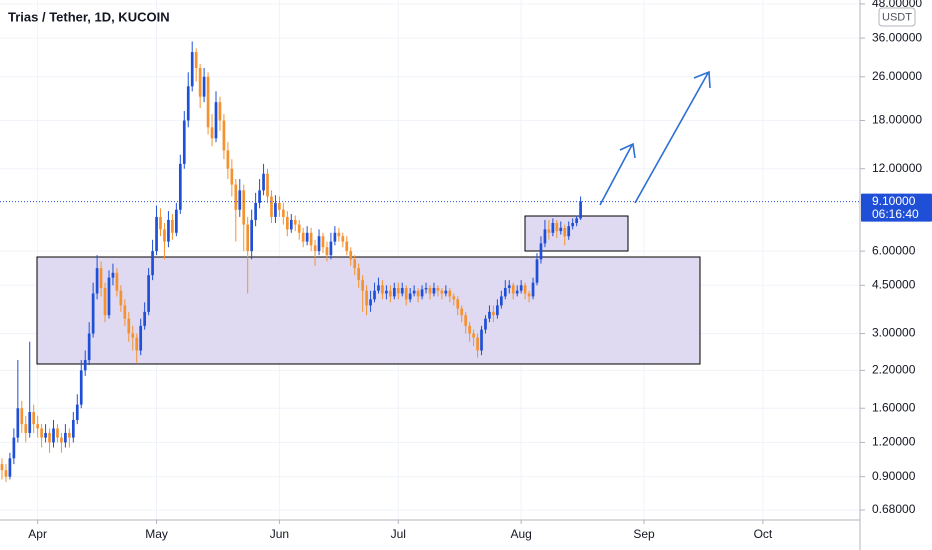  What do you see at coordinates (894, 201) in the screenshot?
I see `last-price-label: 9.10000` at bounding box center [894, 201].